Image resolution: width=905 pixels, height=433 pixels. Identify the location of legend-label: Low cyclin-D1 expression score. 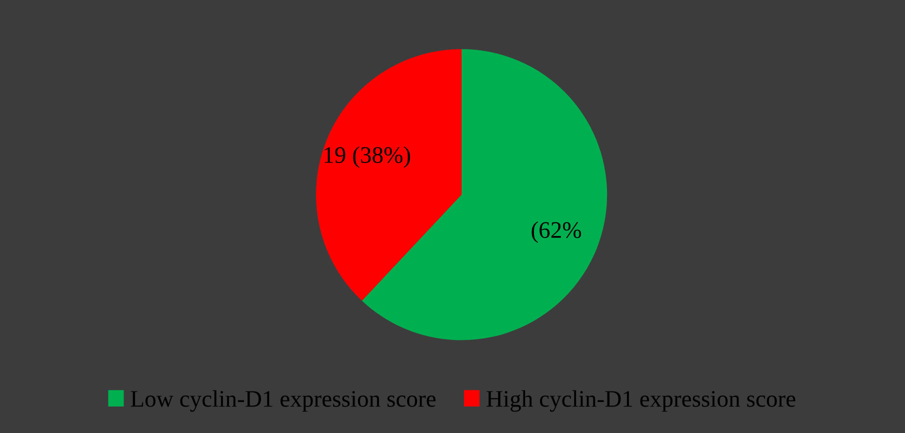
(283, 401).